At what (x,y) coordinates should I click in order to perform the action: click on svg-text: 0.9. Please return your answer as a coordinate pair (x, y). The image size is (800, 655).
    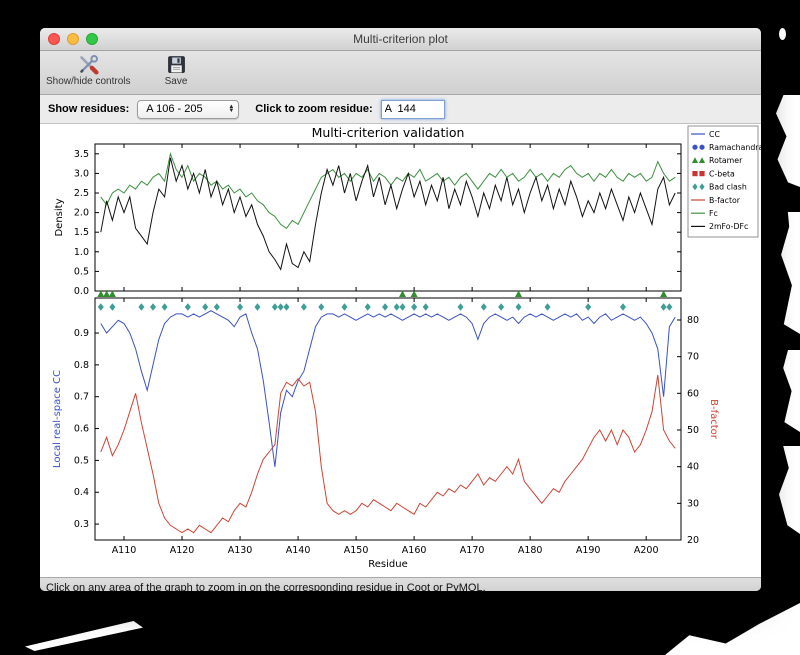
    Looking at the image, I should click on (81, 333).